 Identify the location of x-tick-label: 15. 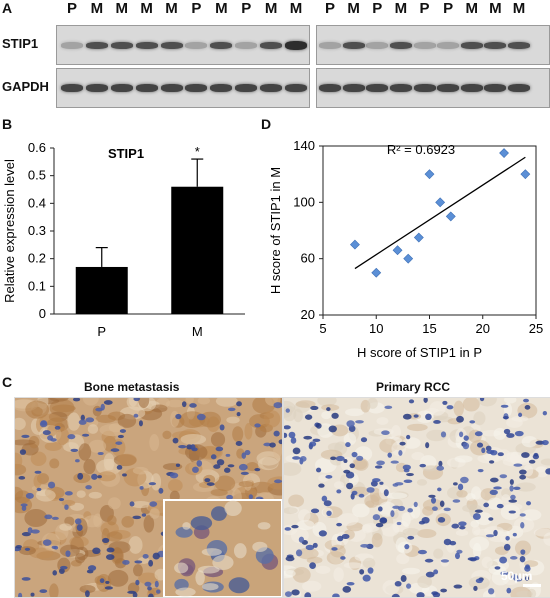
(429, 328).